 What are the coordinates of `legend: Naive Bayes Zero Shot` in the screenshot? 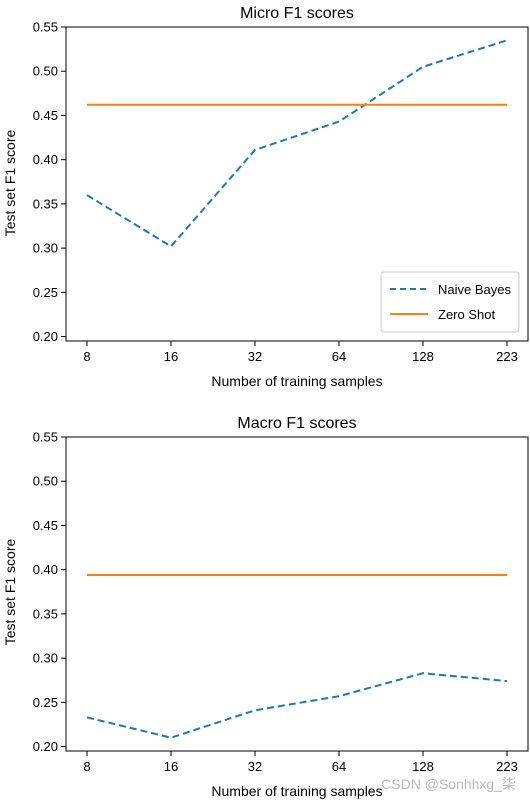 It's located at (450, 302).